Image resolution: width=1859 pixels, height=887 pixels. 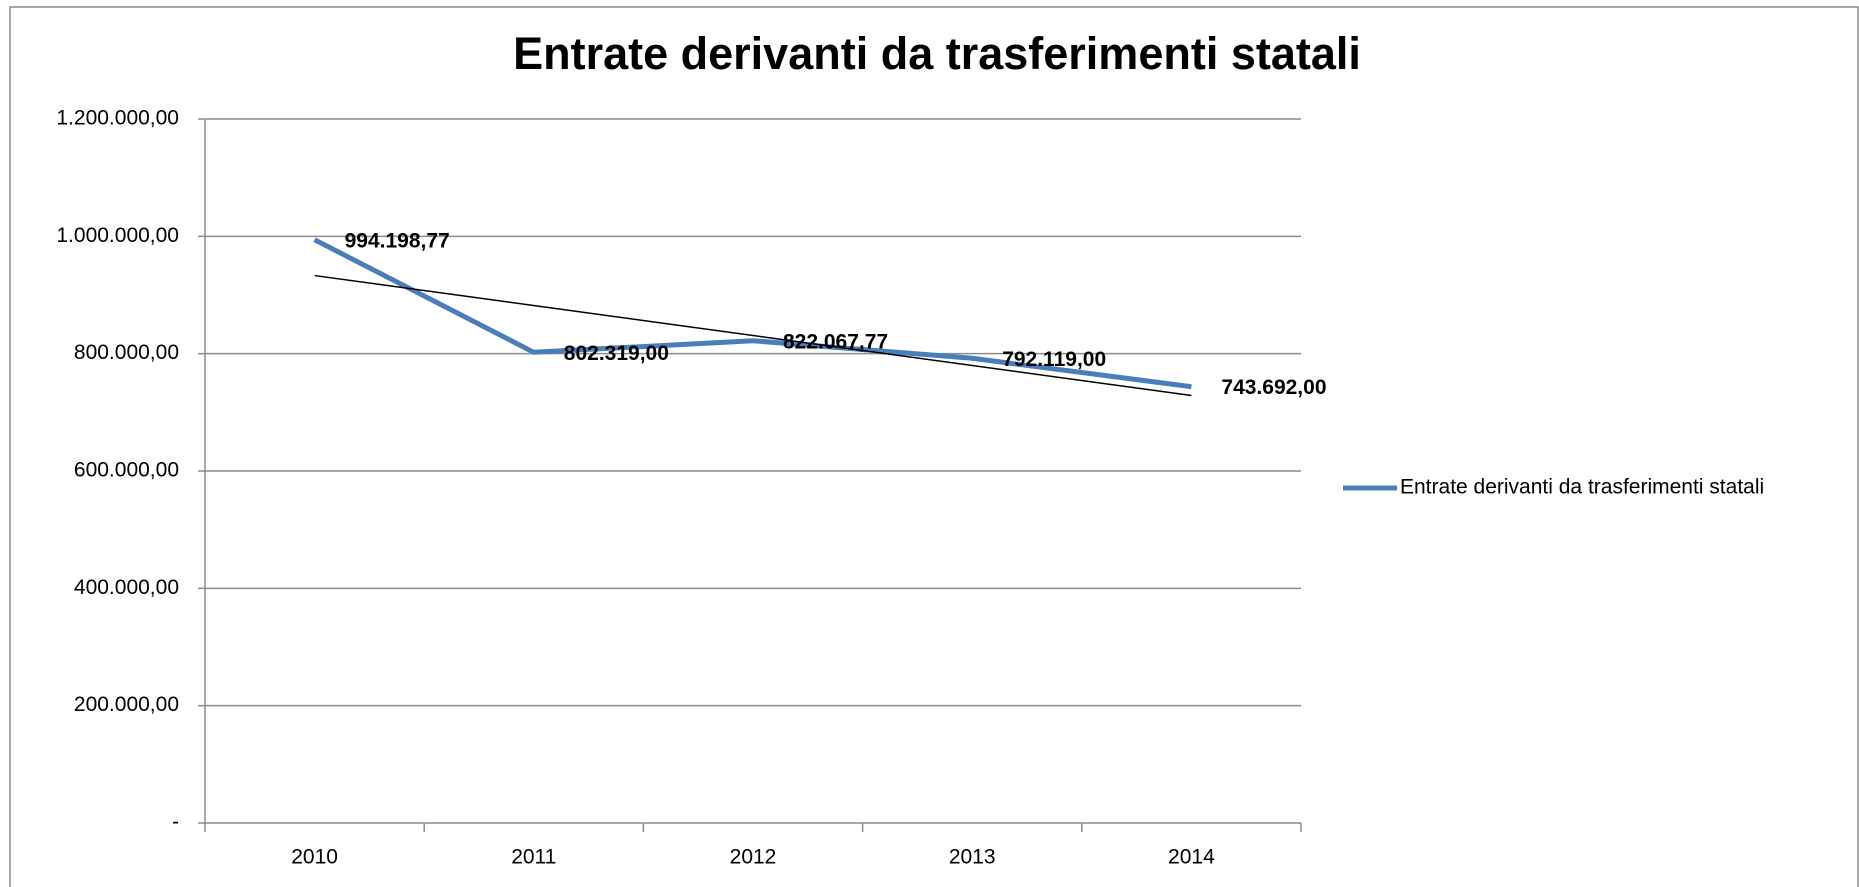 I want to click on data-label: 743.692,00, so click(x=1273, y=387).